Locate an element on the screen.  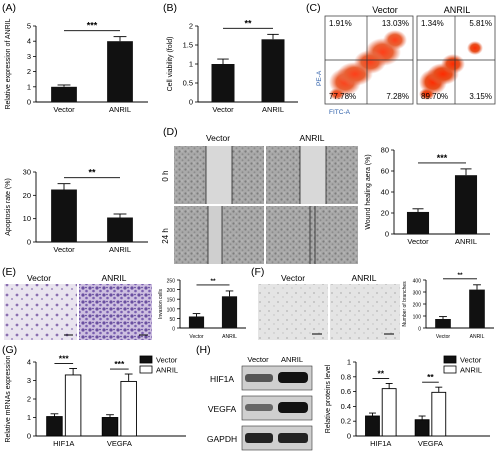
y-axis-label: Invasion cells is located at coordinates (161, 303).